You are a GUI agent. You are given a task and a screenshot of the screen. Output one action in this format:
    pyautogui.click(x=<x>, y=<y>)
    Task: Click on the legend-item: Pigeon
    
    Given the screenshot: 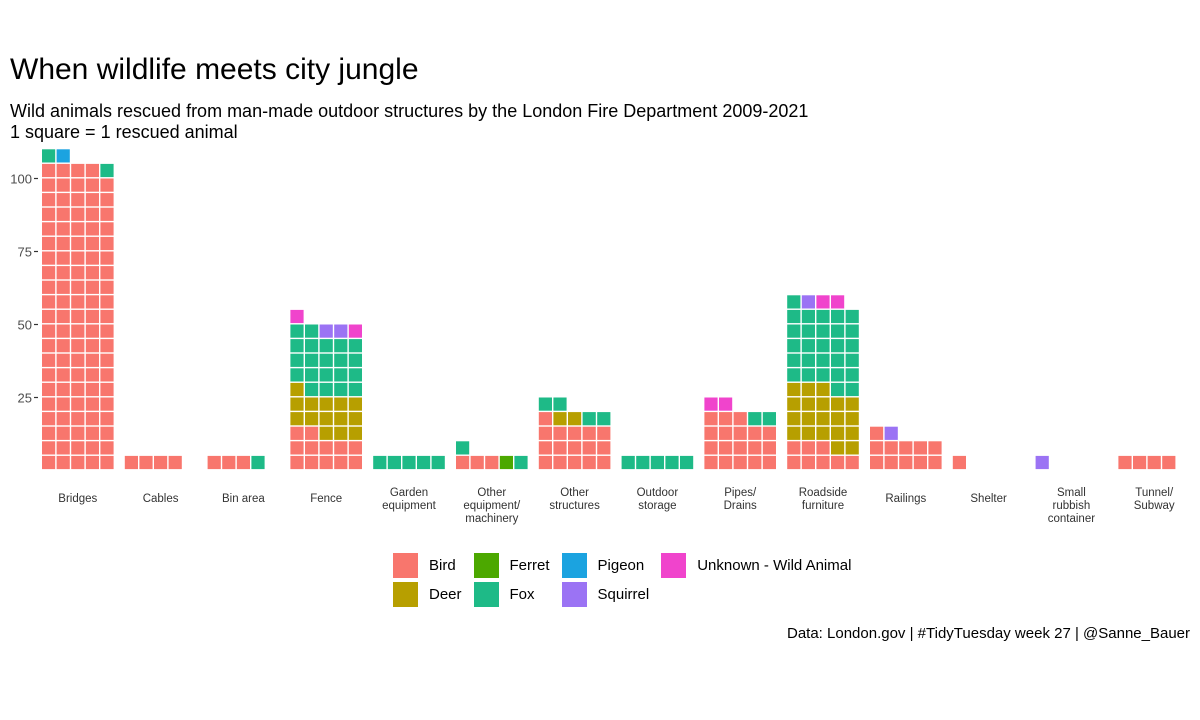 What is the action you would take?
    pyautogui.click(x=605, y=565)
    